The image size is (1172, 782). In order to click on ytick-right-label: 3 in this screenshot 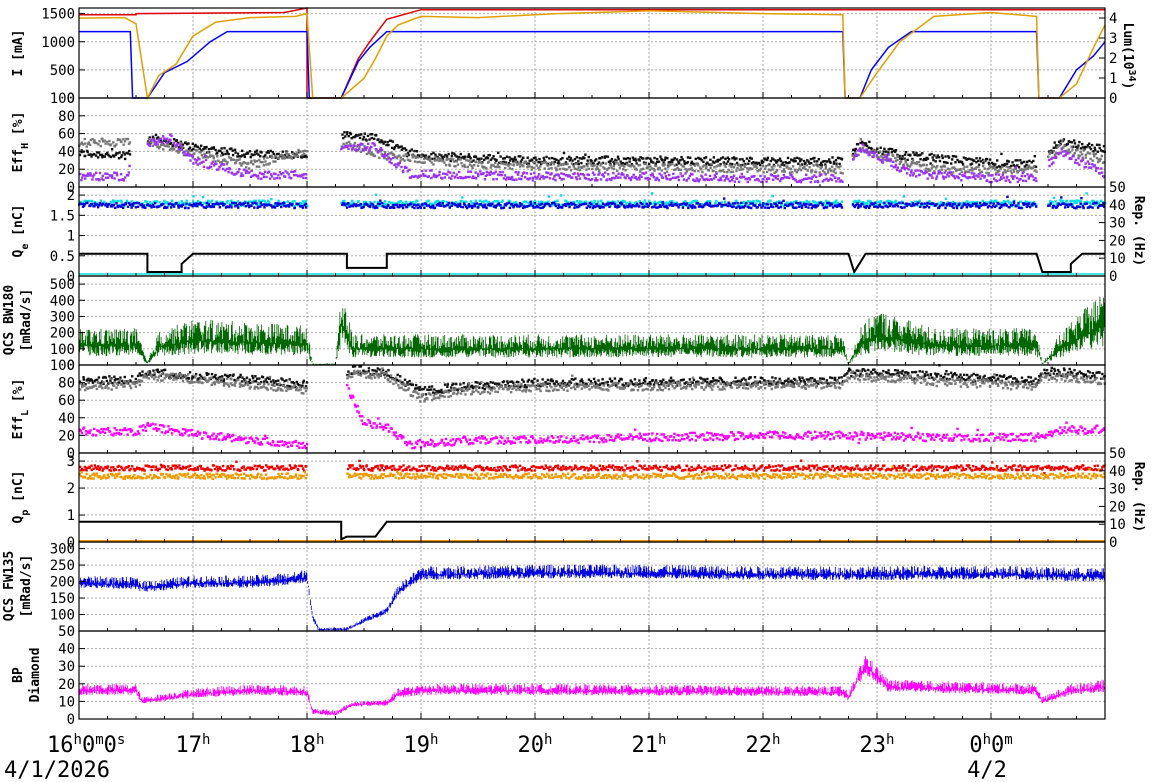, I will do `click(1113, 39)`.